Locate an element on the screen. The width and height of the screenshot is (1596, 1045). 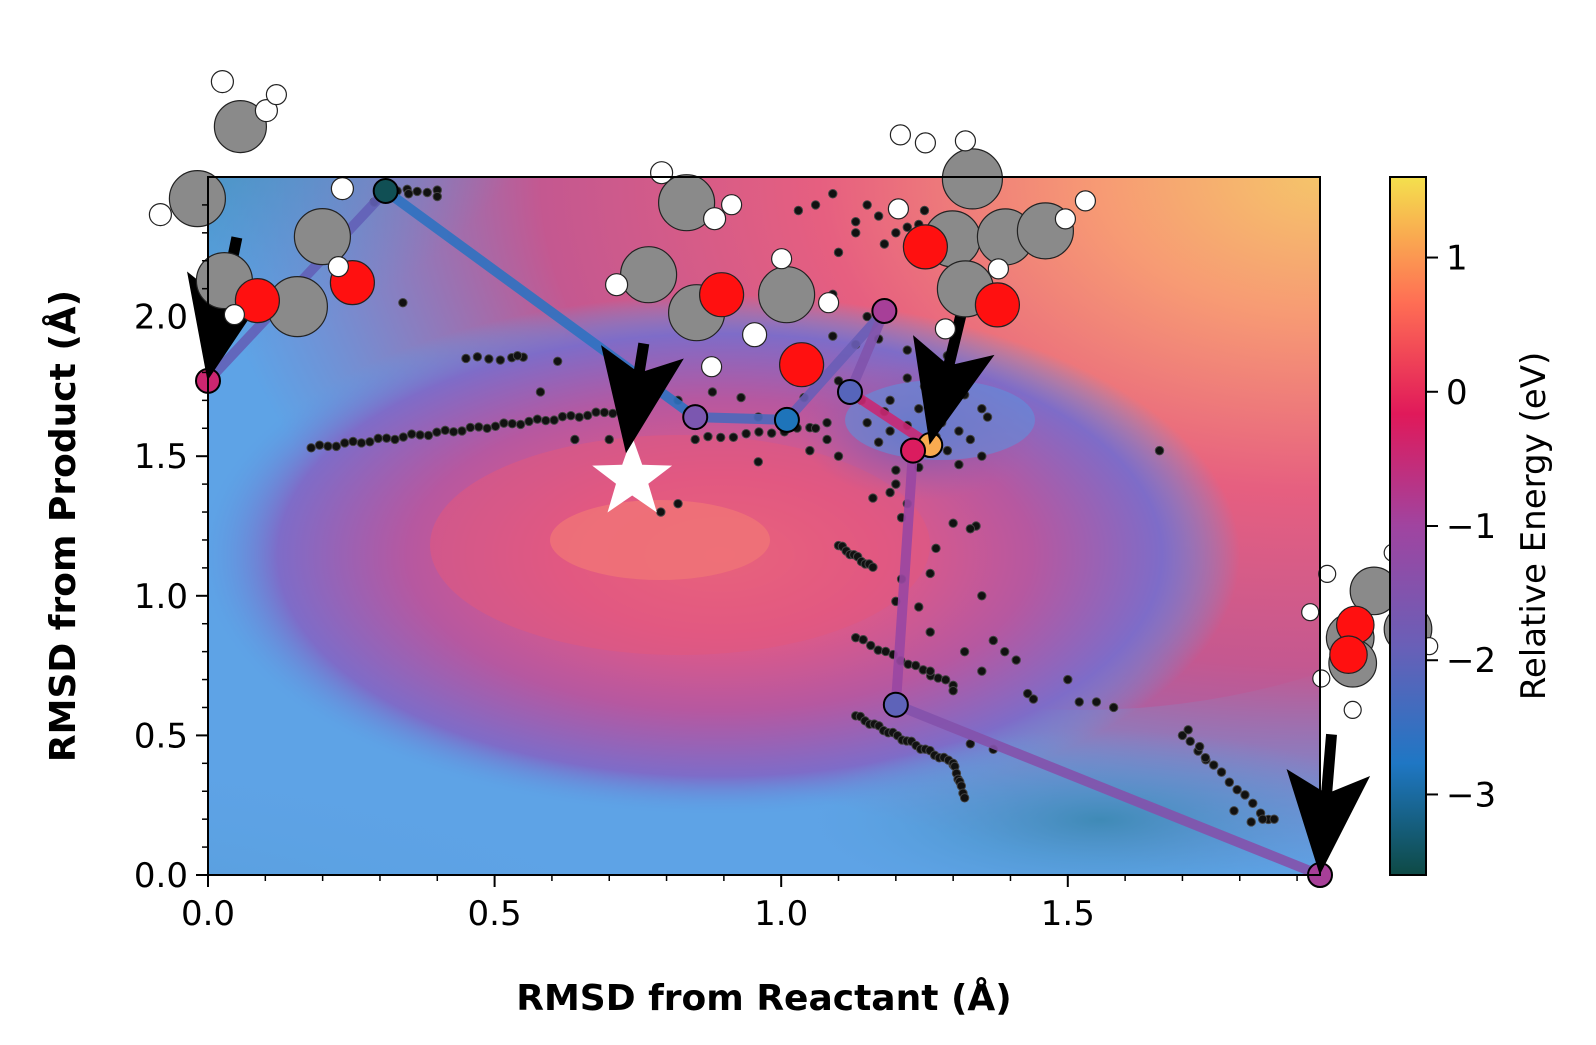
energy-minimum-star is located at coordinates (632, 474).